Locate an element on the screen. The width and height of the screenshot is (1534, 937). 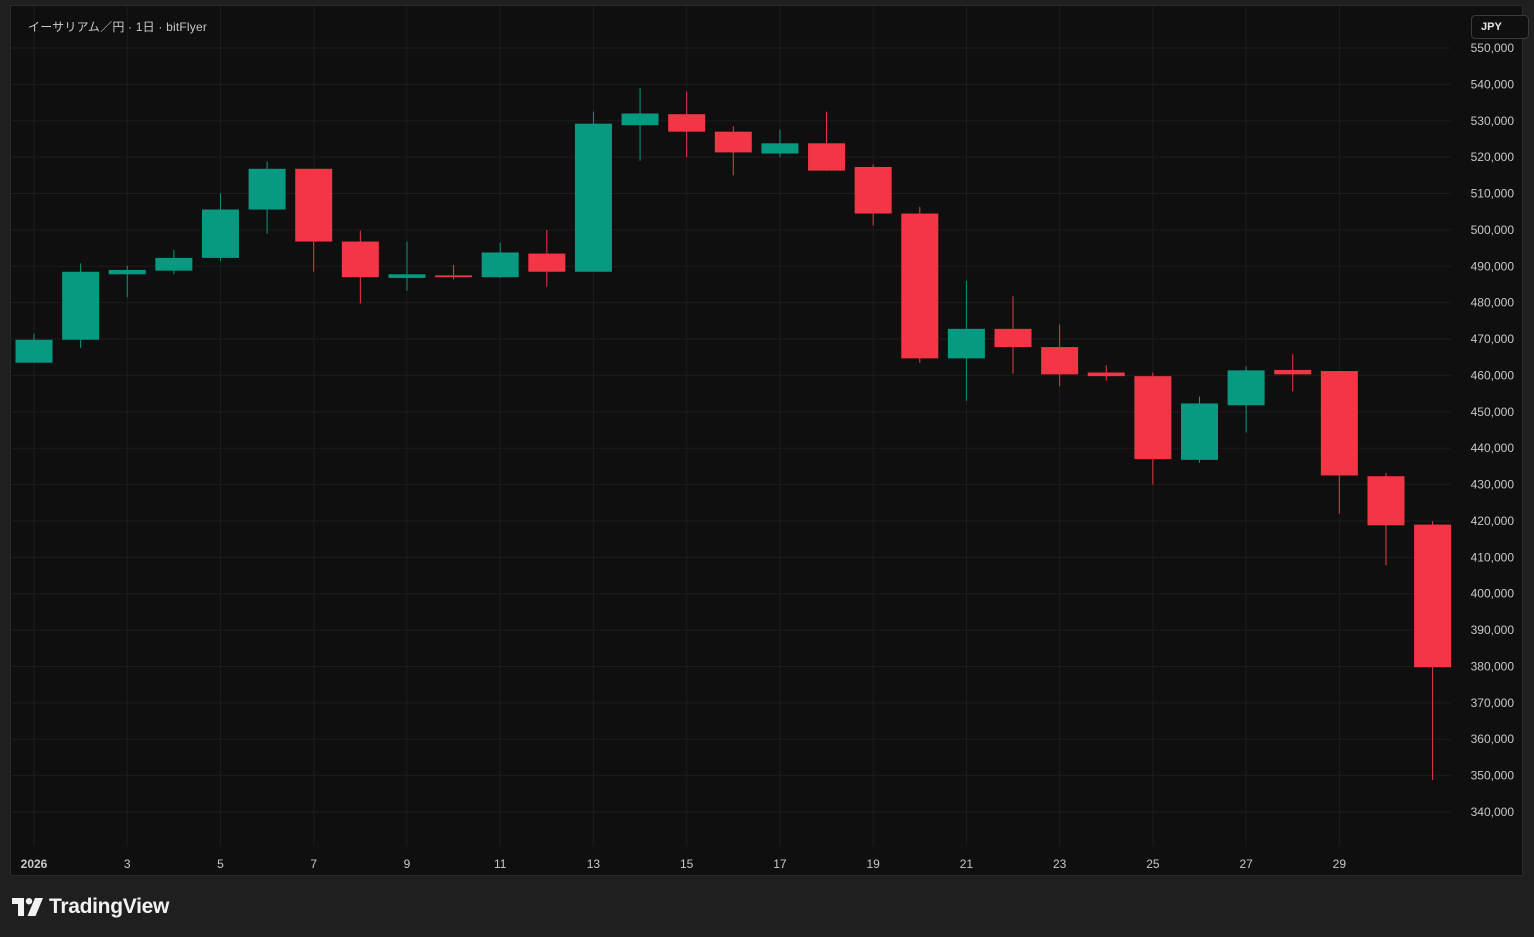
price-tick-label: 350,000 is located at coordinates (1493, 776).